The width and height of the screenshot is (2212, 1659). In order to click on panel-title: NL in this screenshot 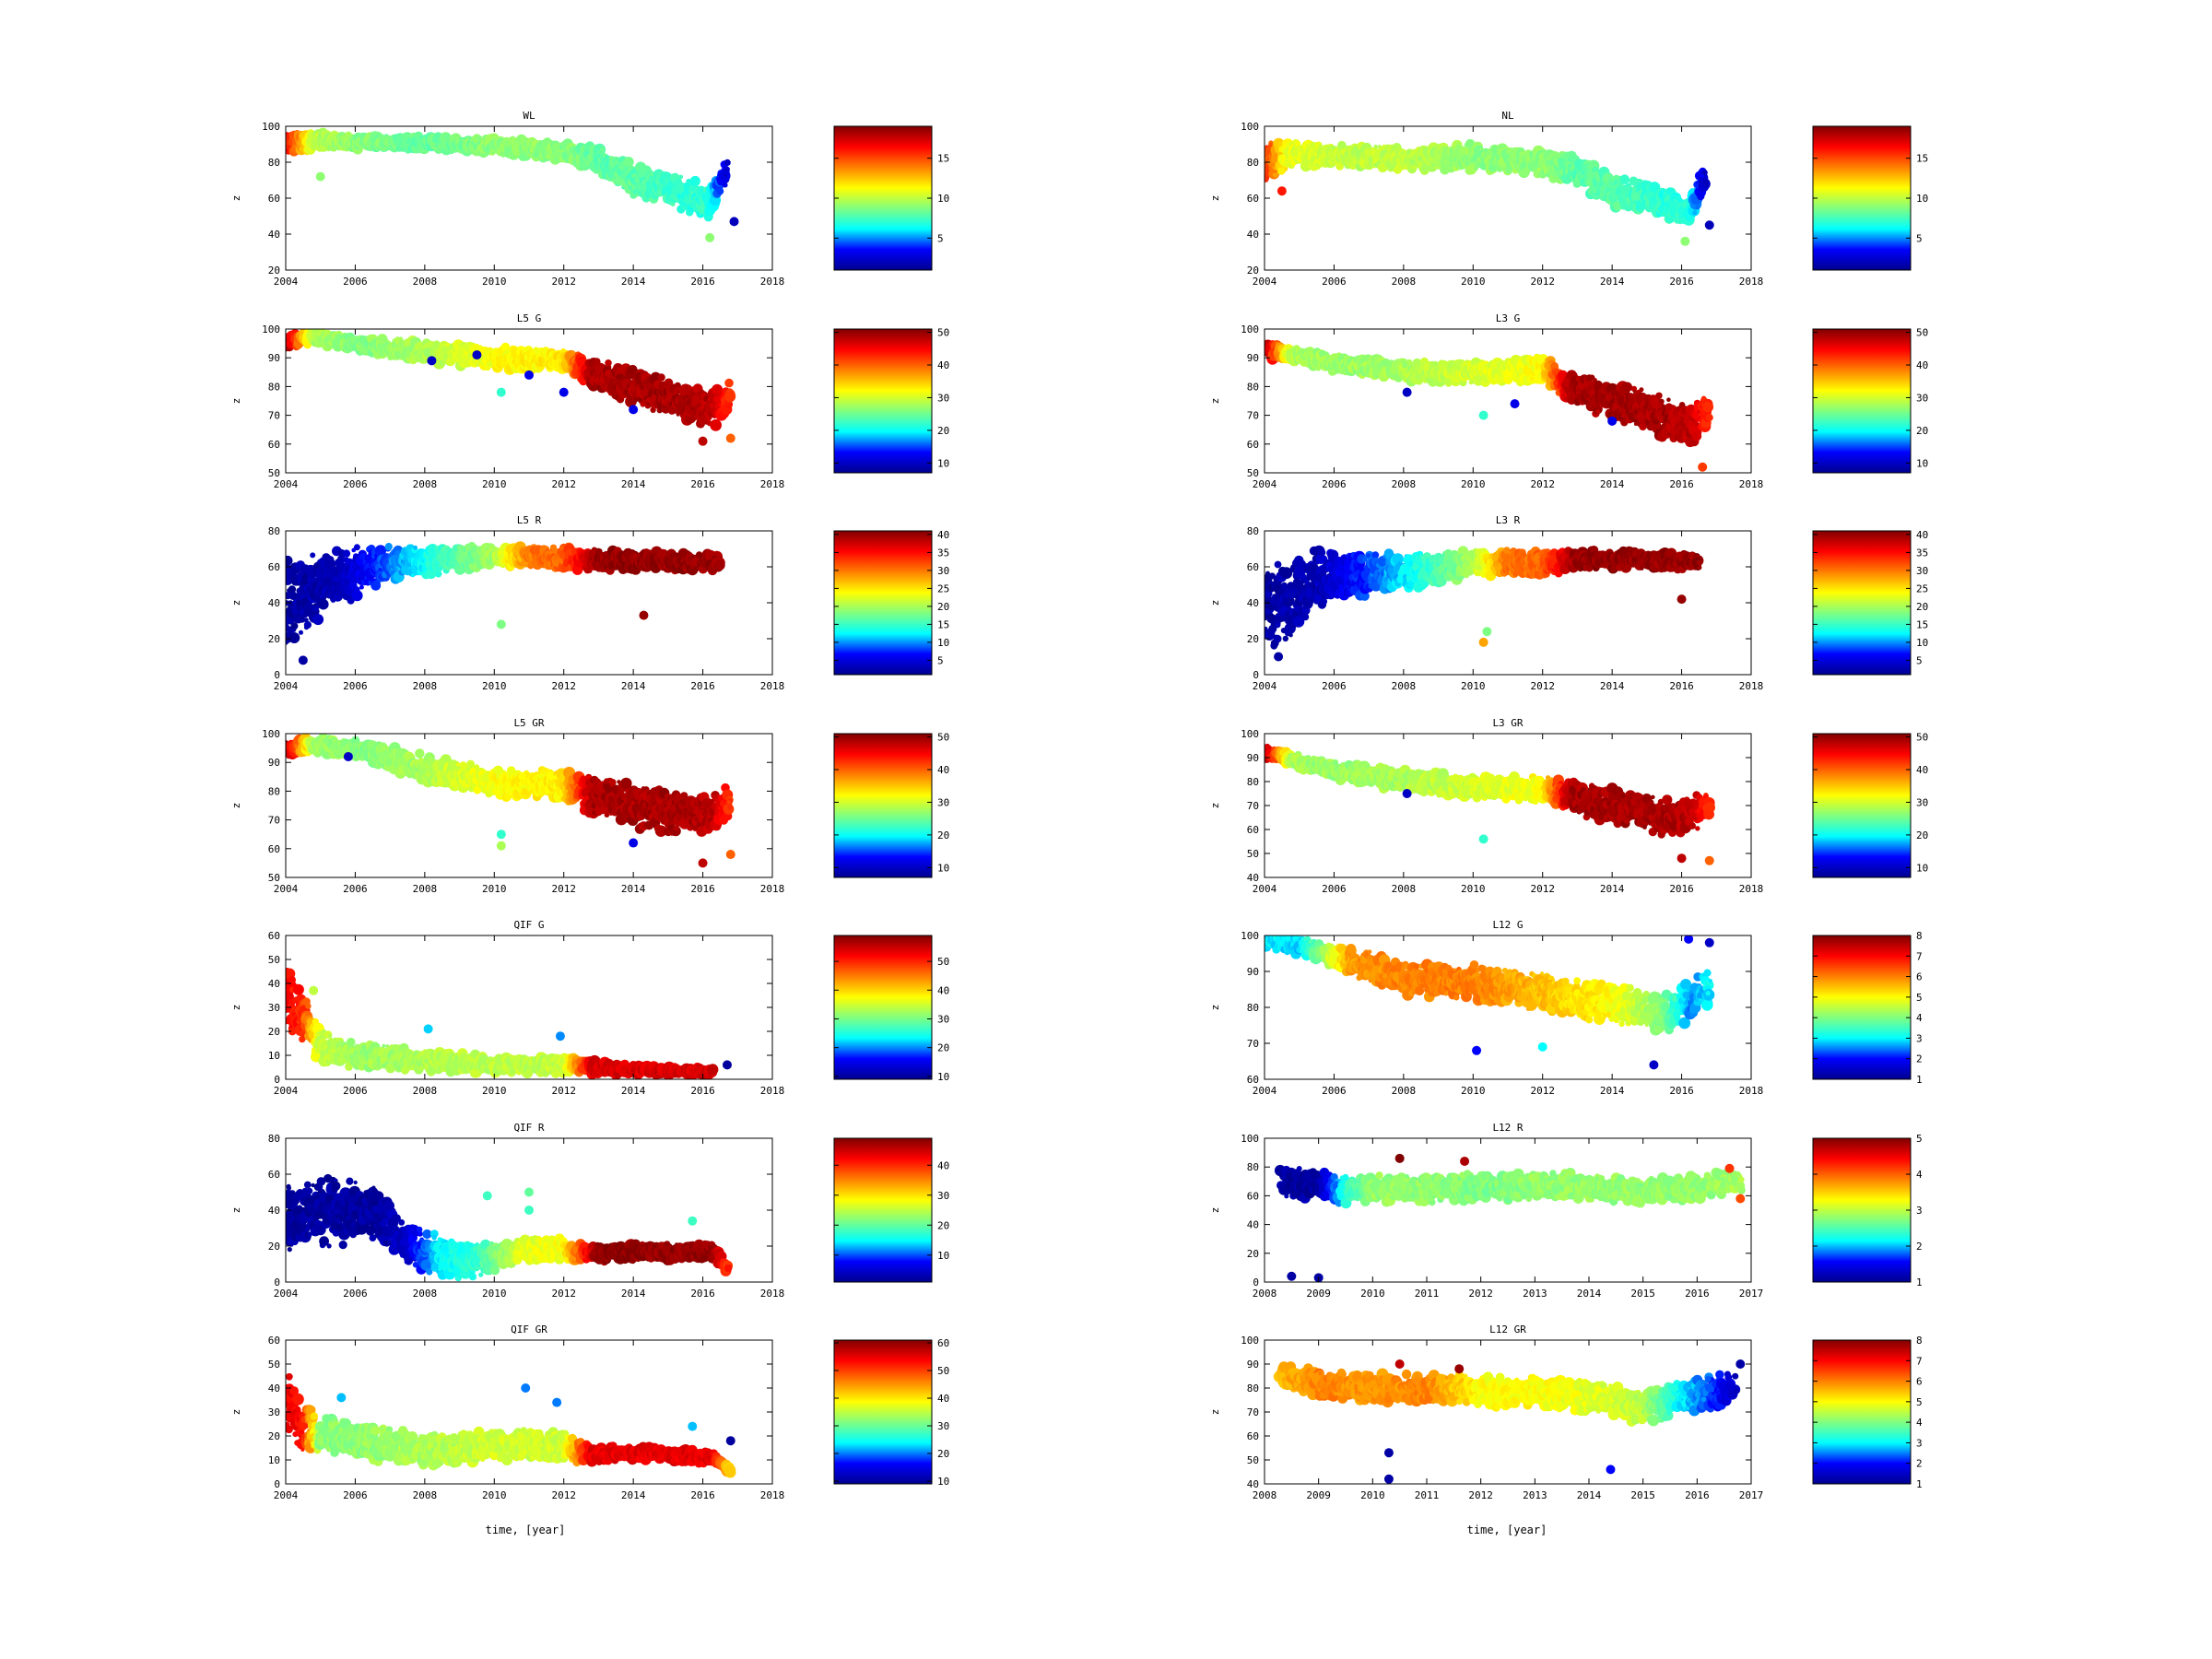, I will do `click(1507, 116)`.